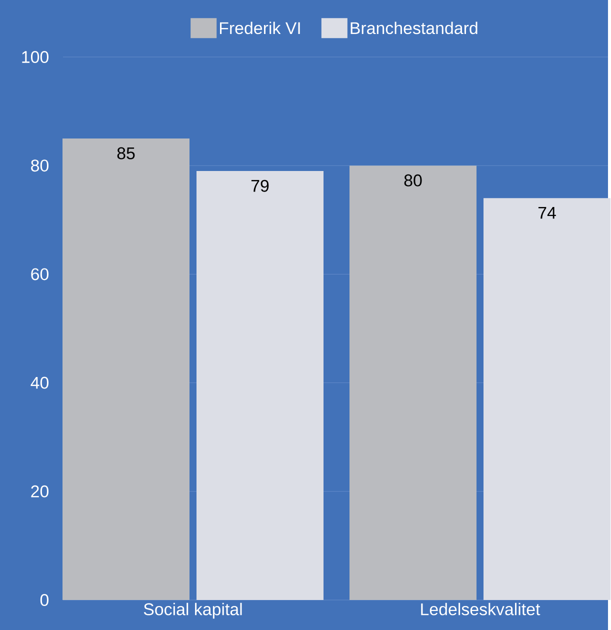 The width and height of the screenshot is (611, 630). I want to click on legend-label: Frederik VI, so click(260, 28).